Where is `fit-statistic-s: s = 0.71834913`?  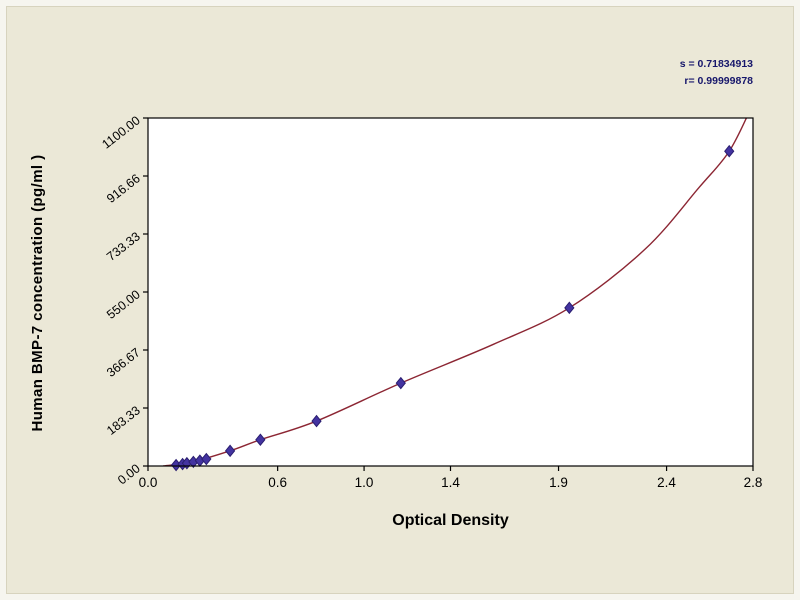 fit-statistic-s: s = 0.71834913 is located at coordinates (716, 64).